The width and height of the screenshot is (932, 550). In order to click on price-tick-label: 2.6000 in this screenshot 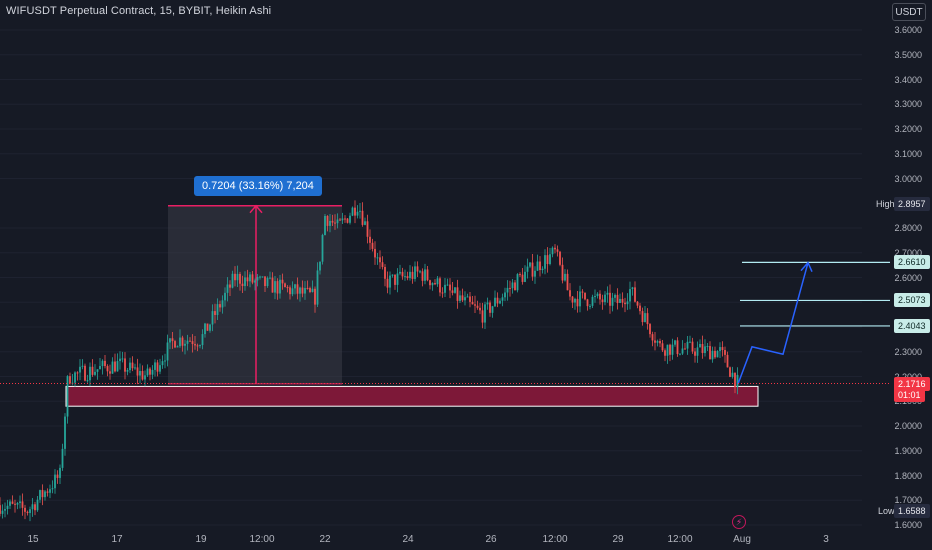, I will do `click(908, 277)`.